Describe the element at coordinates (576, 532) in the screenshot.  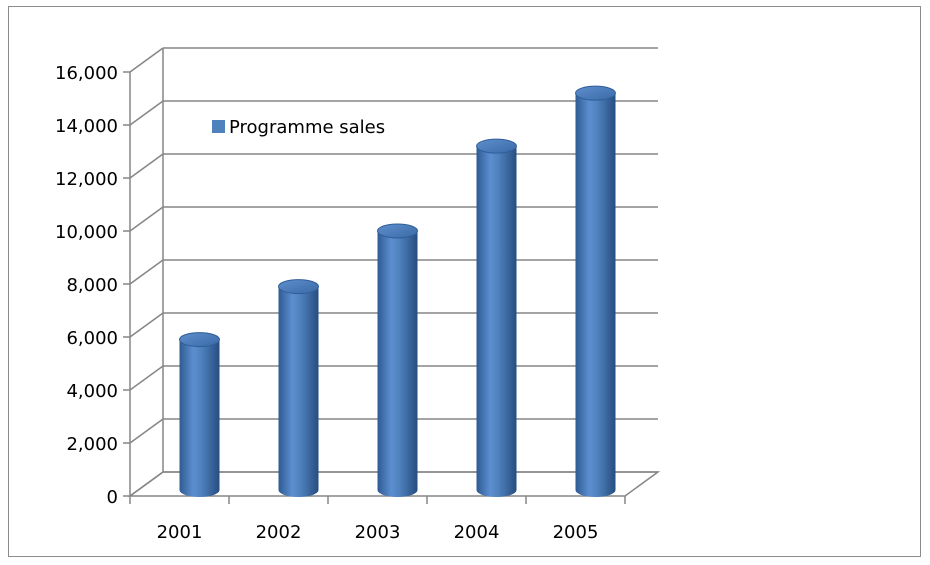
I see `x-tick-label: 2005` at that location.